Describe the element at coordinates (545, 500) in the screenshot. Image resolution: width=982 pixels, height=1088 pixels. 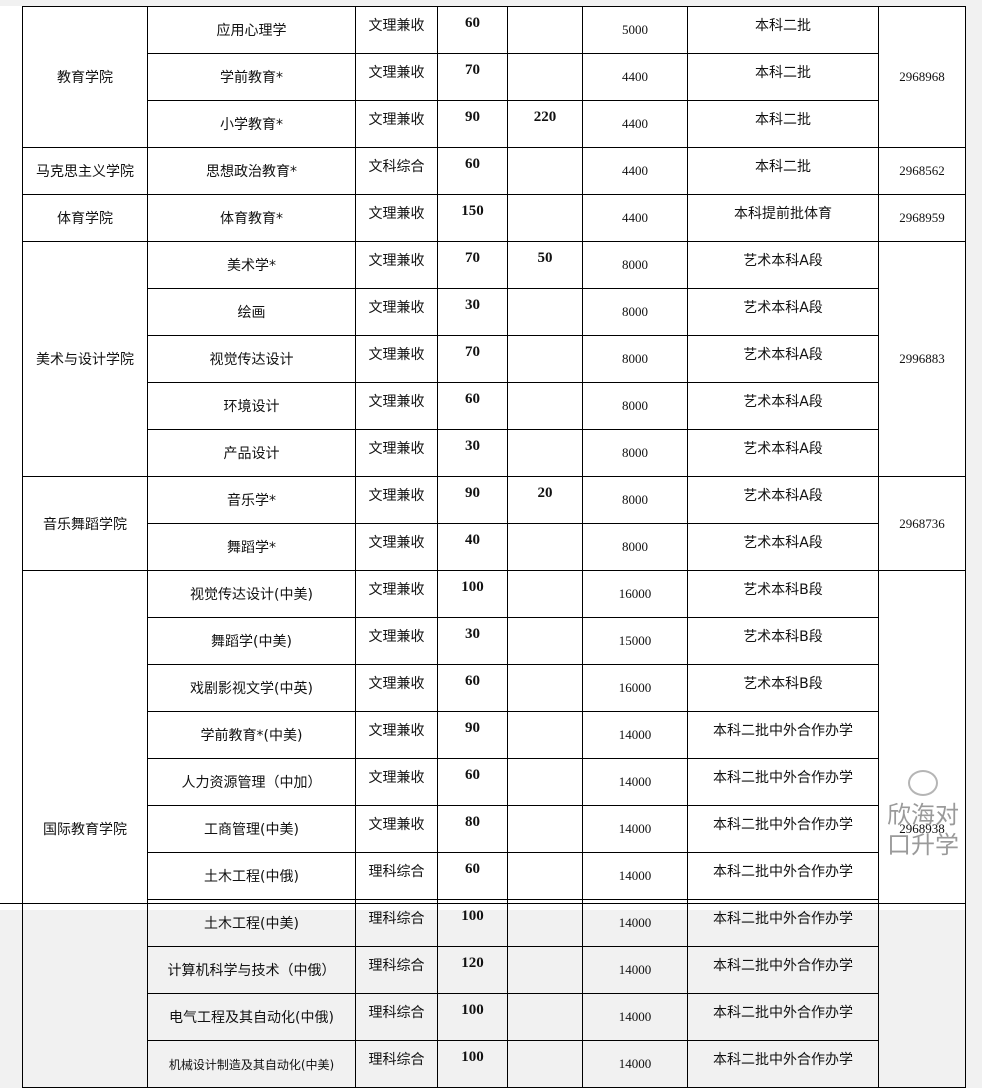
I see `extra-count-cell: 20` at that location.